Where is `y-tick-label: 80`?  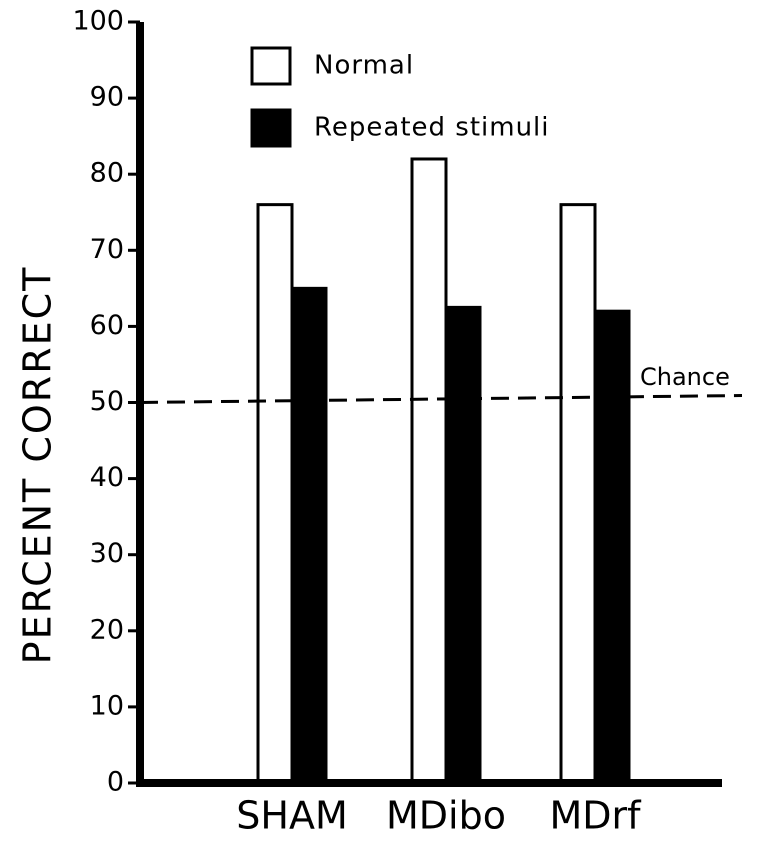
y-tick-label: 80 is located at coordinates (107, 173).